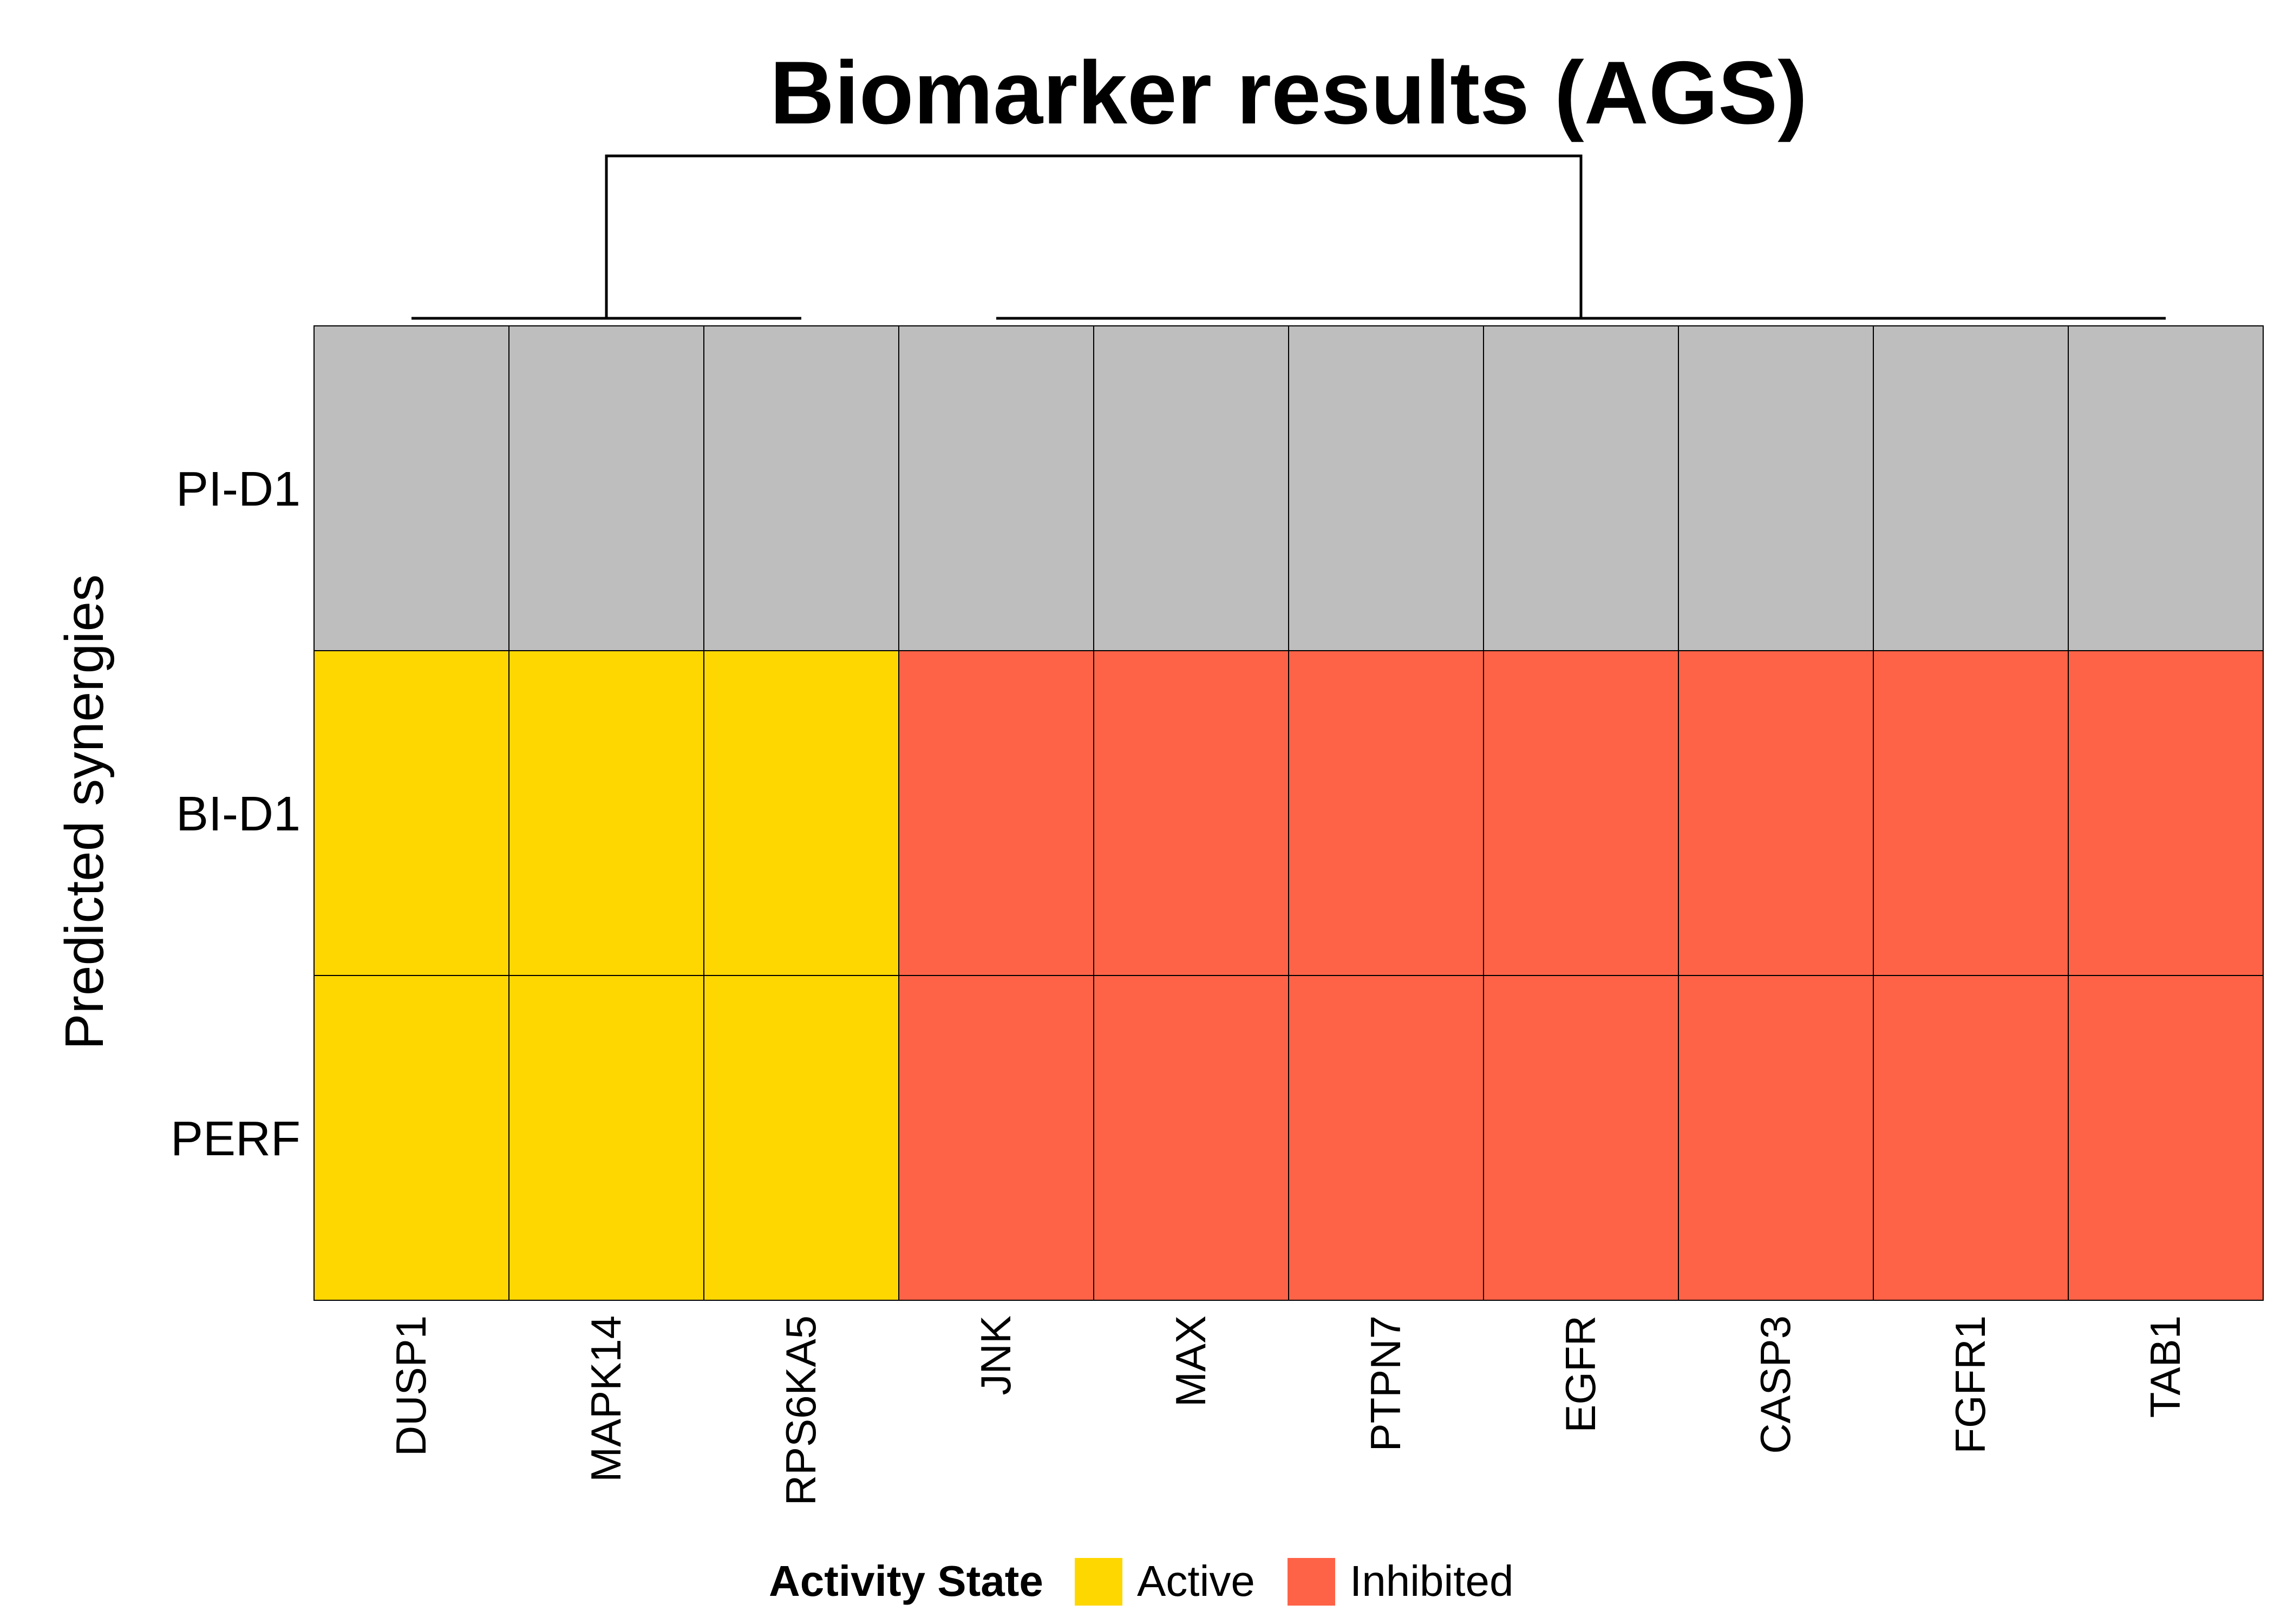 The width and height of the screenshot is (2274, 1624). What do you see at coordinates (1581, 1374) in the screenshot?
I see `column-label-EGFR: EGFR` at bounding box center [1581, 1374].